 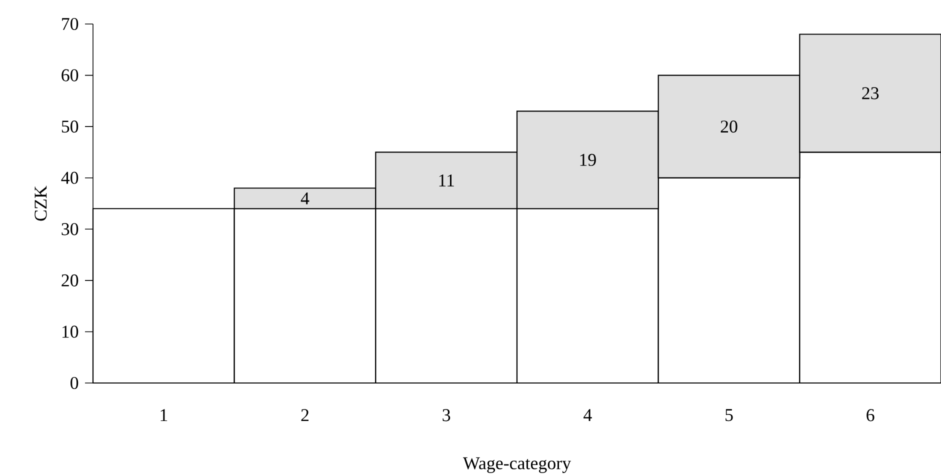 What do you see at coordinates (729, 126) in the screenshot?
I see `data-label: 20` at bounding box center [729, 126].